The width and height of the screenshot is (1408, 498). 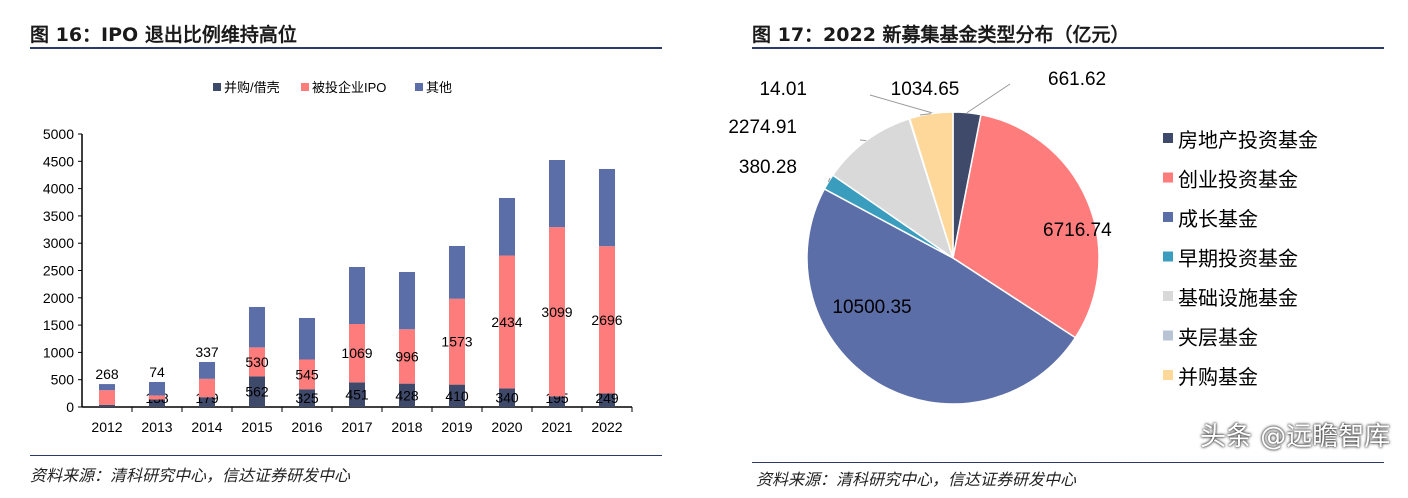 What do you see at coordinates (557, 193) in the screenshot?
I see `bar-其他-2021` at bounding box center [557, 193].